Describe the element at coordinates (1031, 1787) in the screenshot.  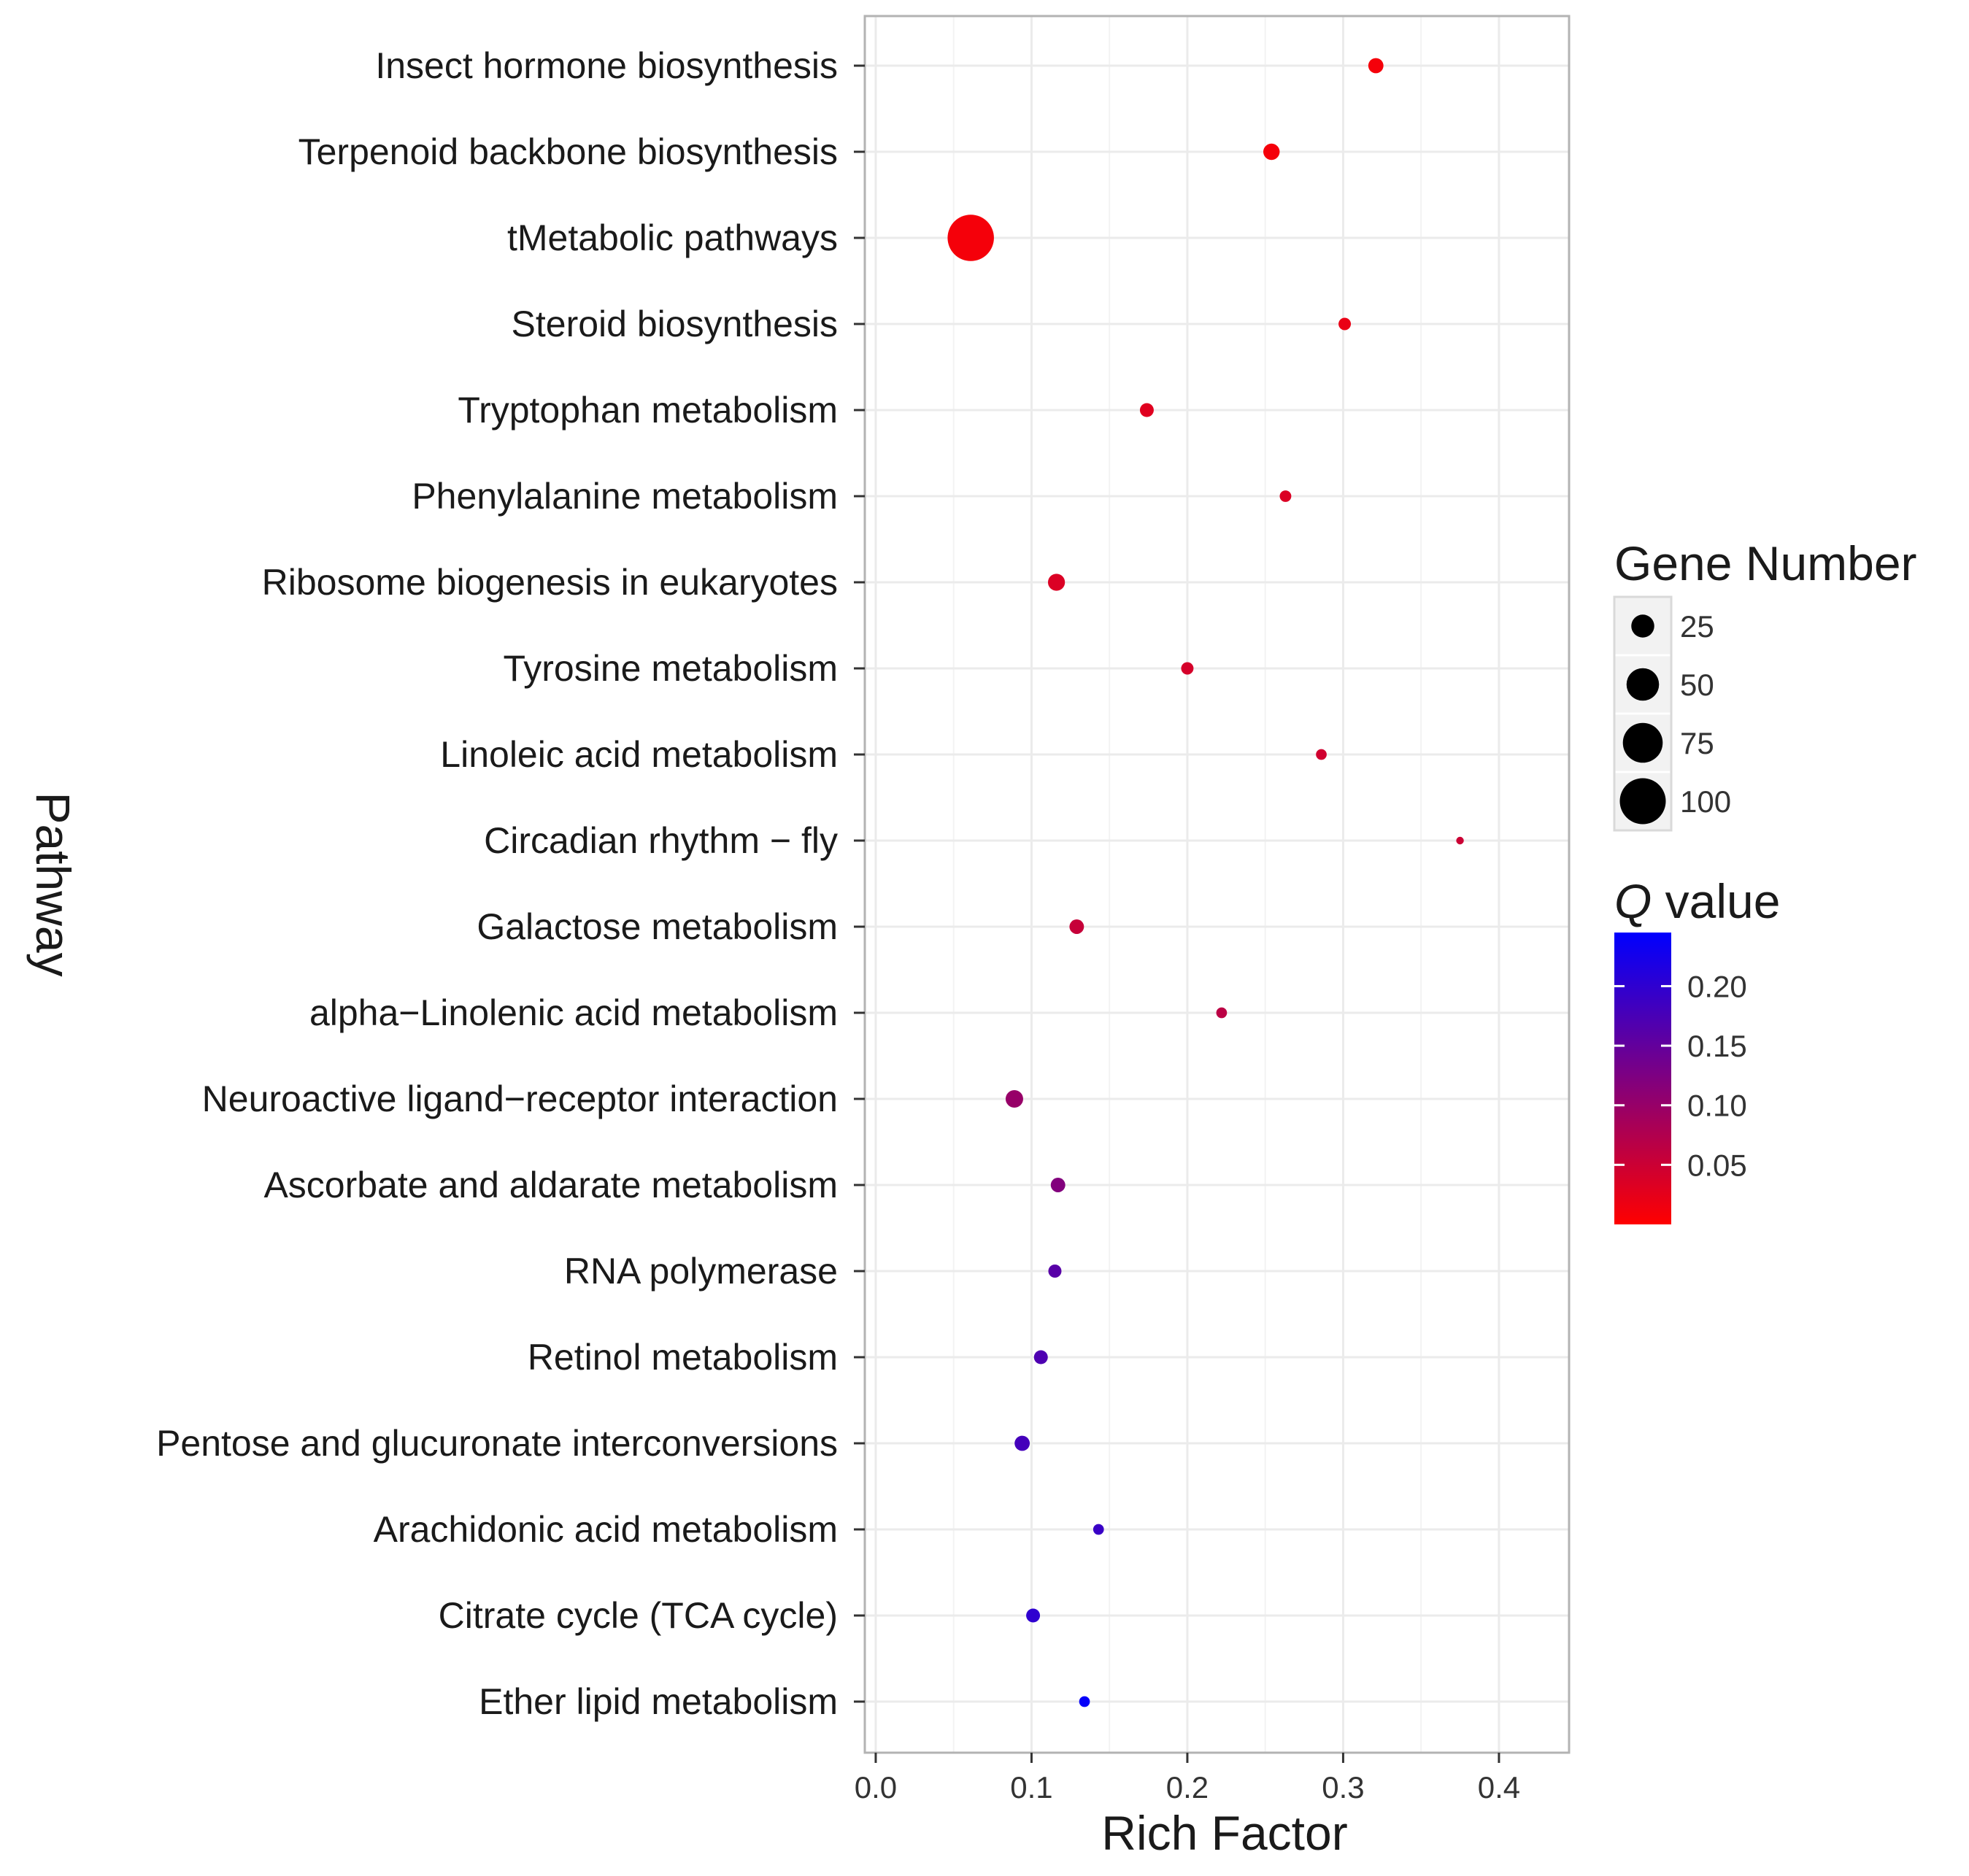
I see `x-tick-label: 0.1` at that location.